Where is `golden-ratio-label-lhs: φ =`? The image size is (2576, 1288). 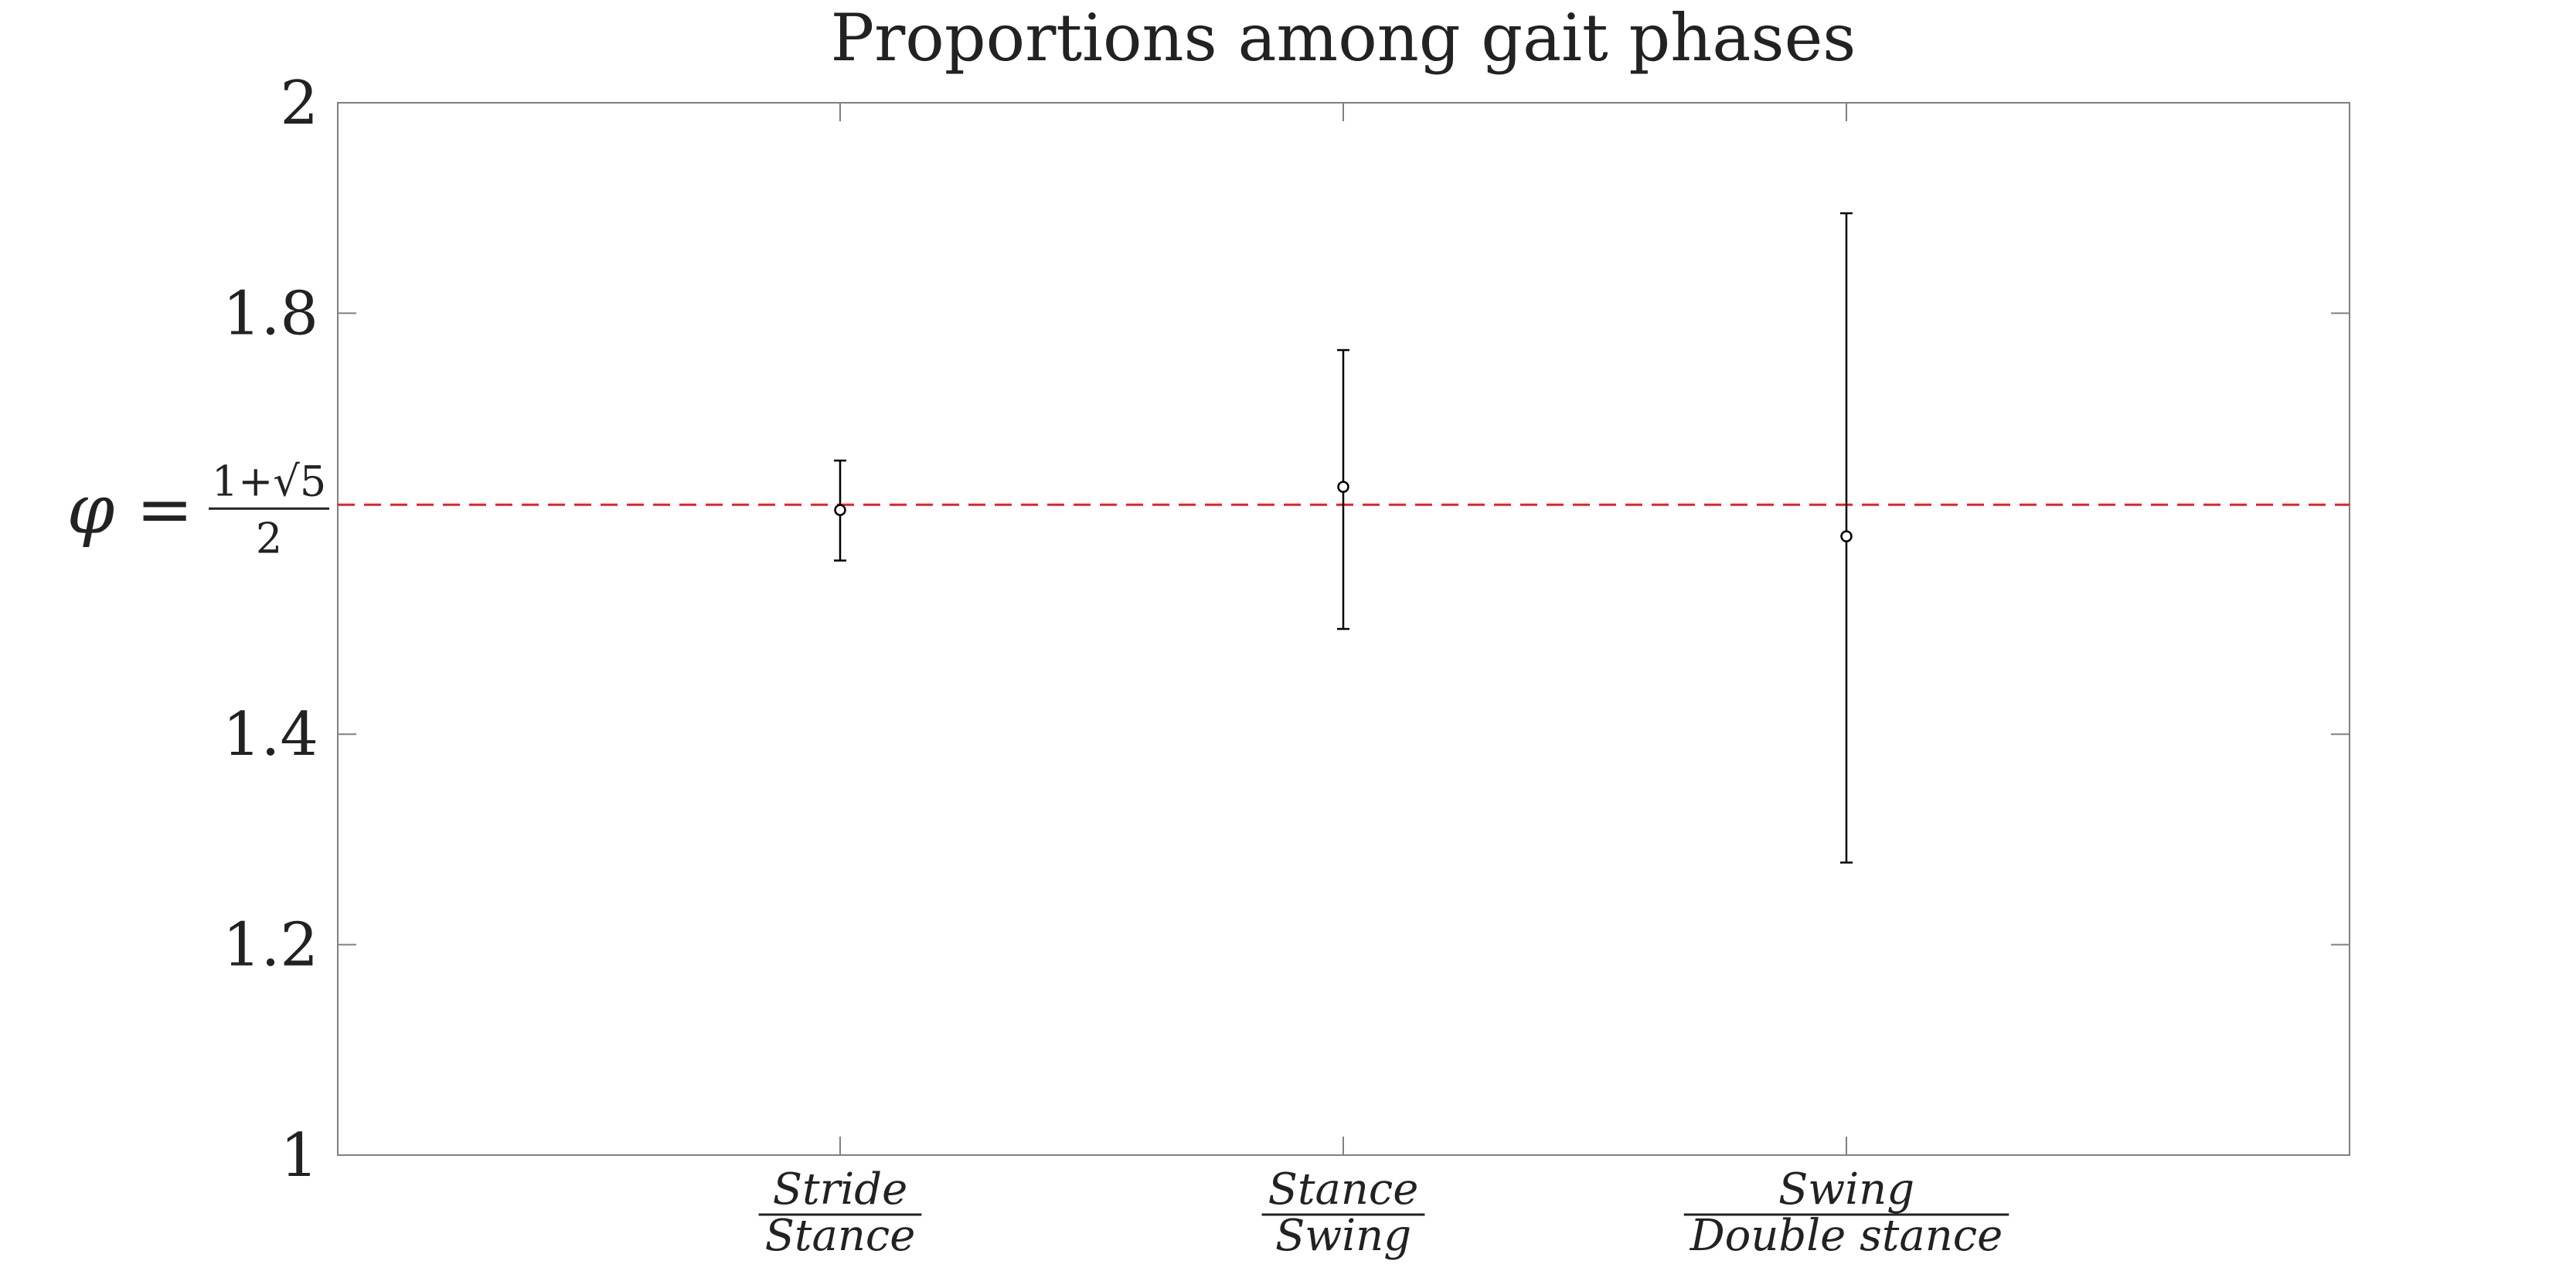 golden-ratio-label-lhs: φ = is located at coordinates (130, 509).